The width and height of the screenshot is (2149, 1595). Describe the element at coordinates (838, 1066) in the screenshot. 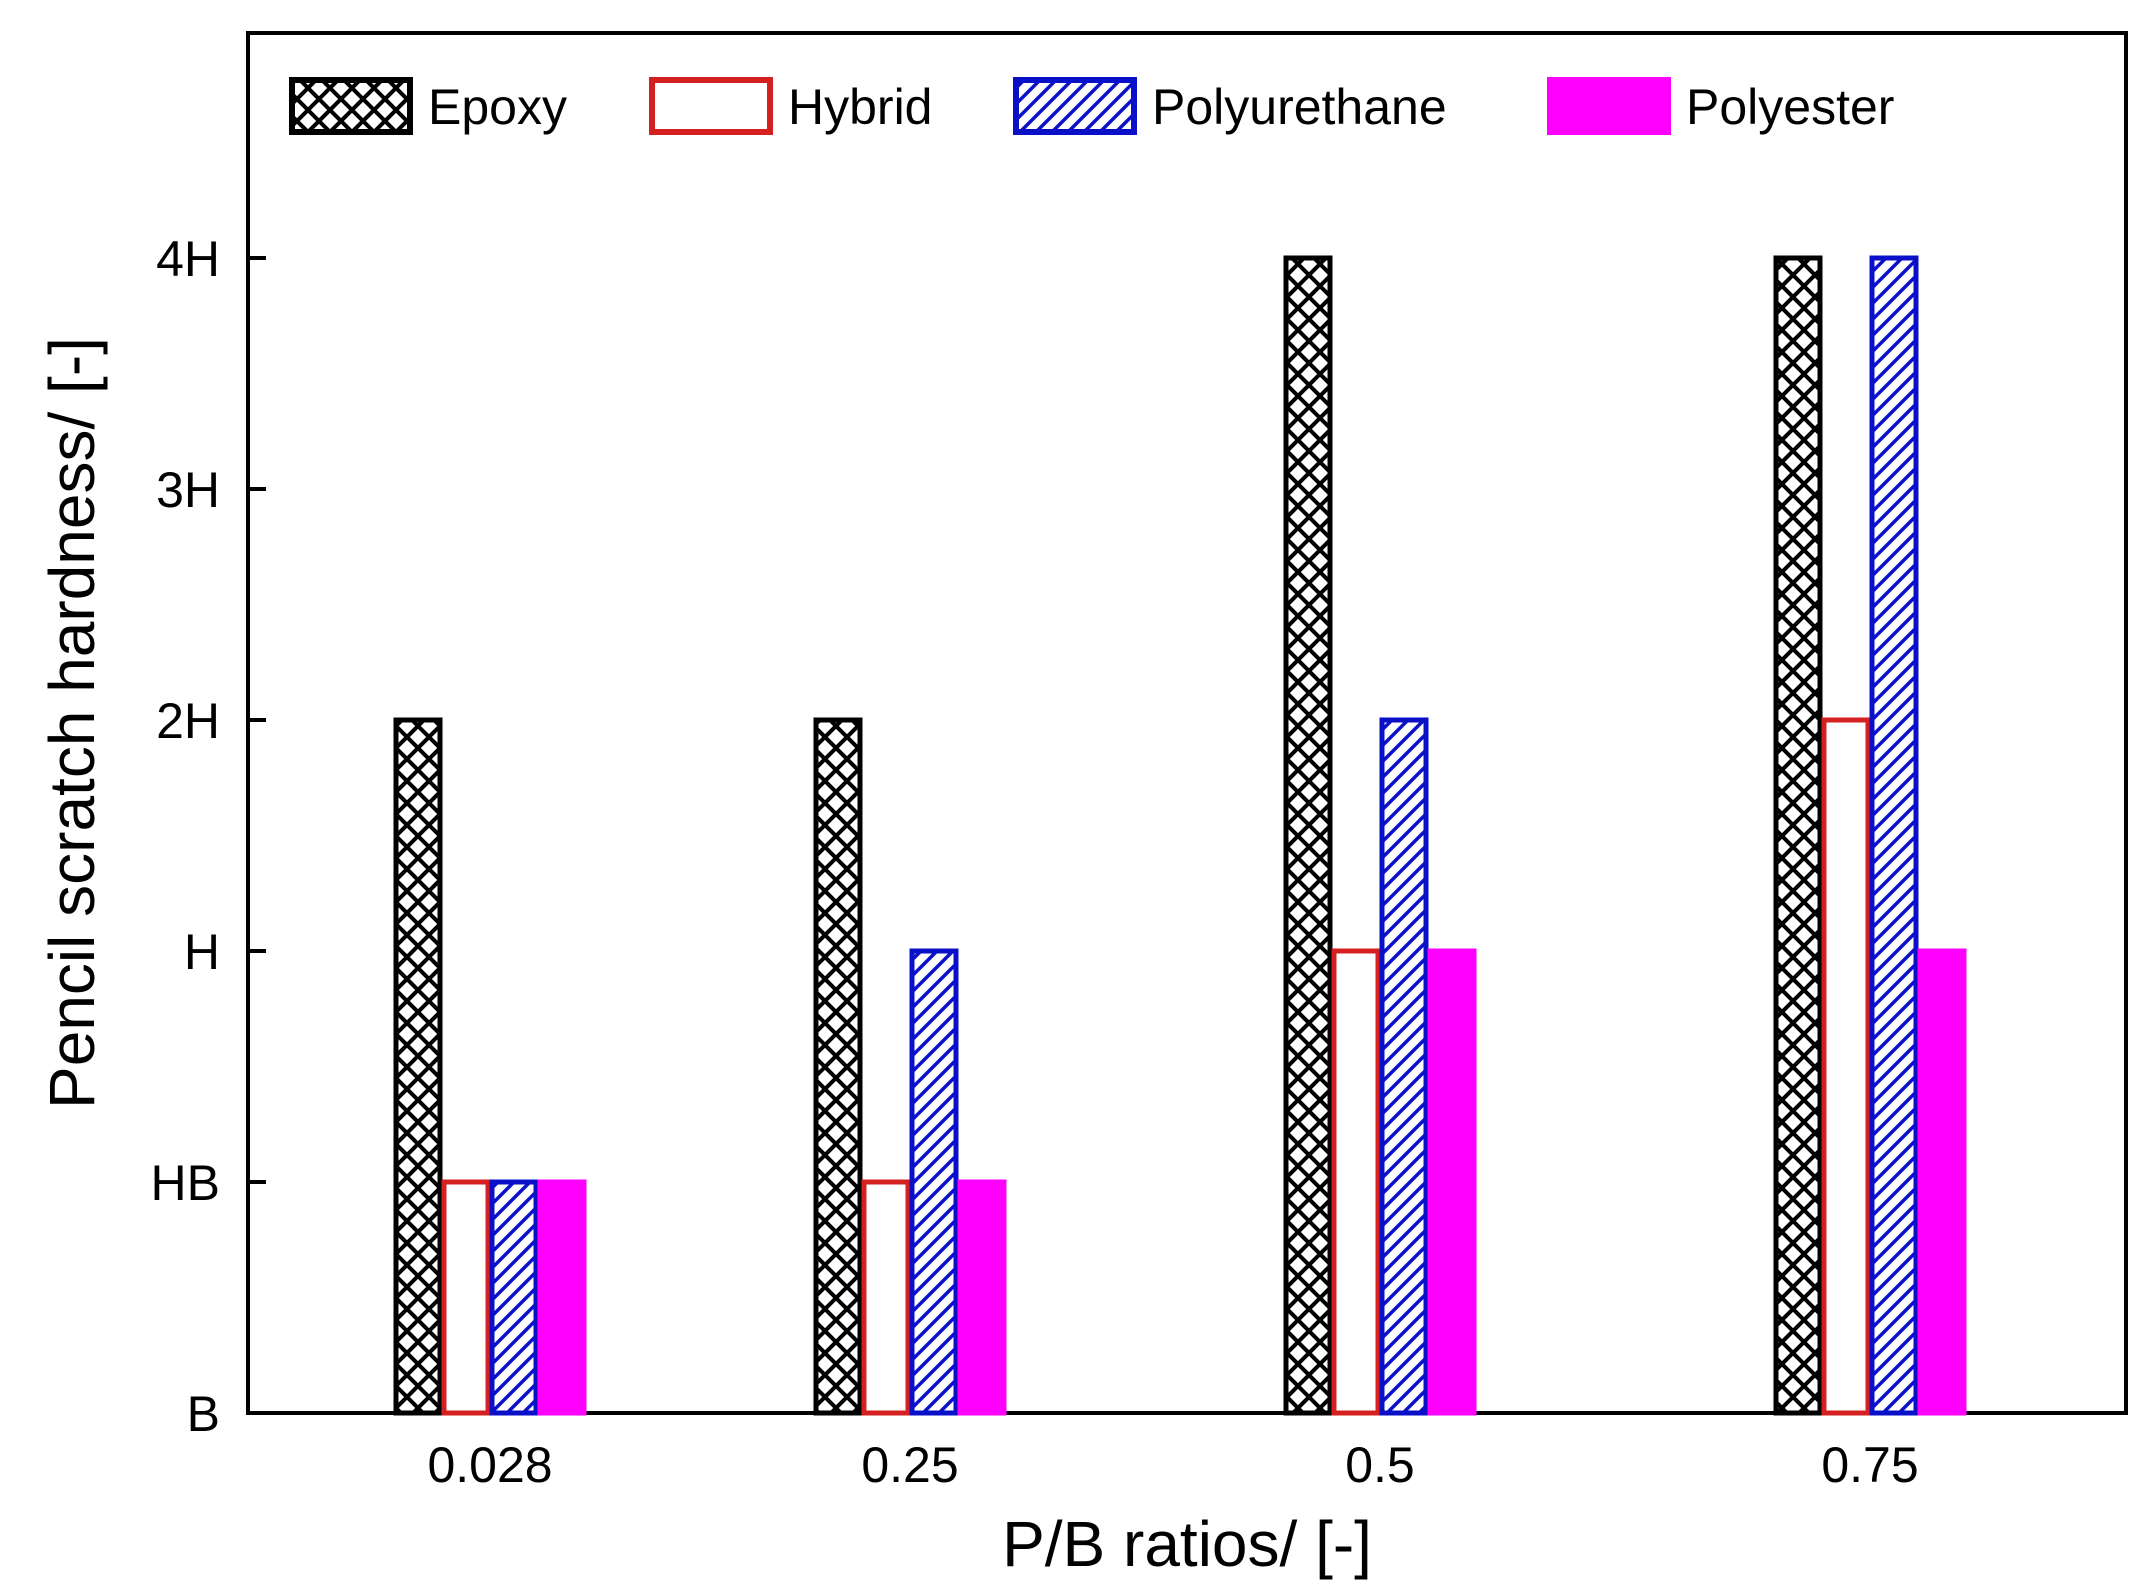

I see `bar-epoxy-0.25` at that location.